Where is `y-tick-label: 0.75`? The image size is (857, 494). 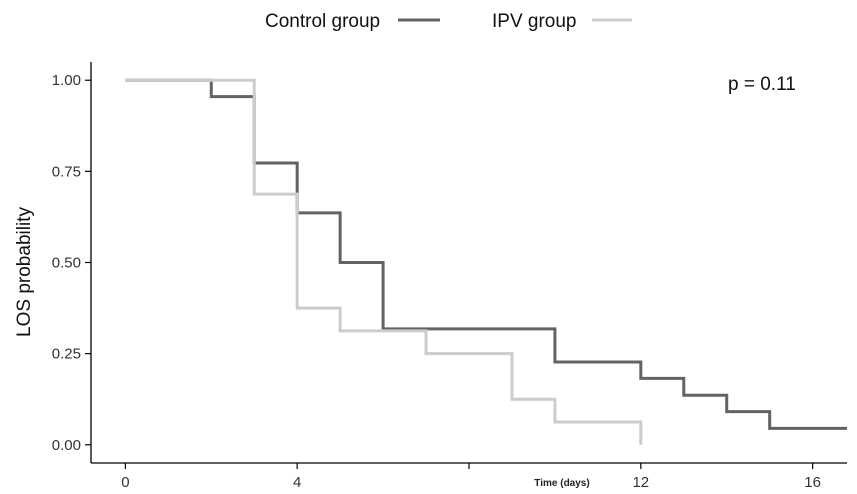
y-tick-label: 0.75 is located at coordinates (66, 171).